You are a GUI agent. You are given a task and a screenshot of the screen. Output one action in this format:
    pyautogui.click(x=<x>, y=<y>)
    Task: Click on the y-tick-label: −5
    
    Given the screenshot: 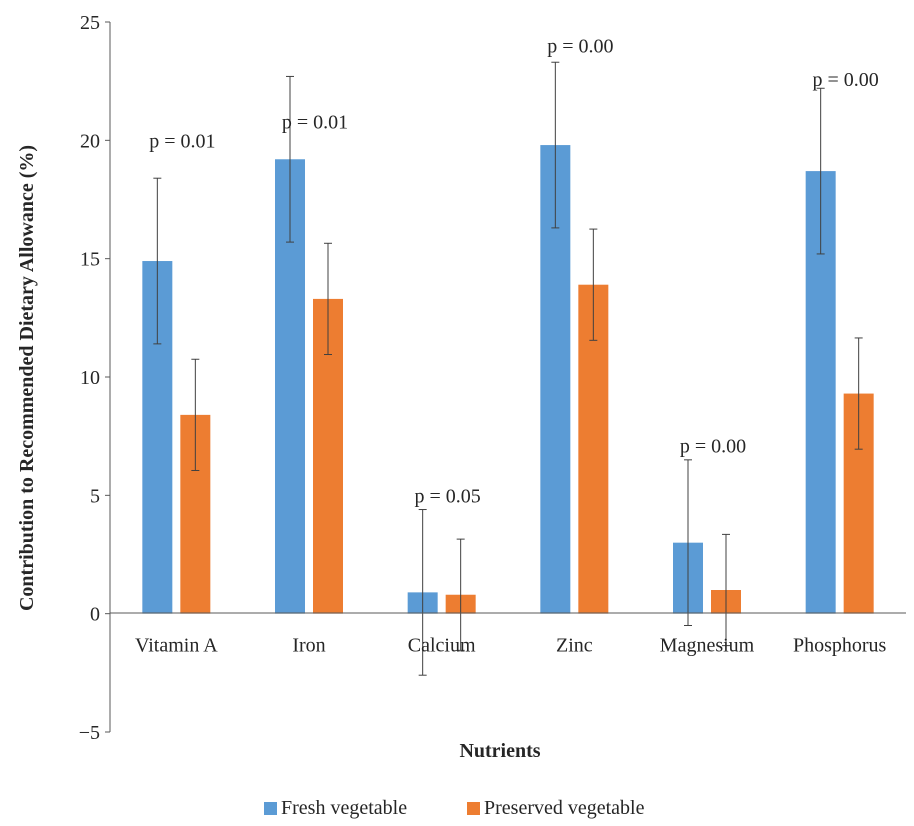 What is the action you would take?
    pyautogui.click(x=89, y=733)
    